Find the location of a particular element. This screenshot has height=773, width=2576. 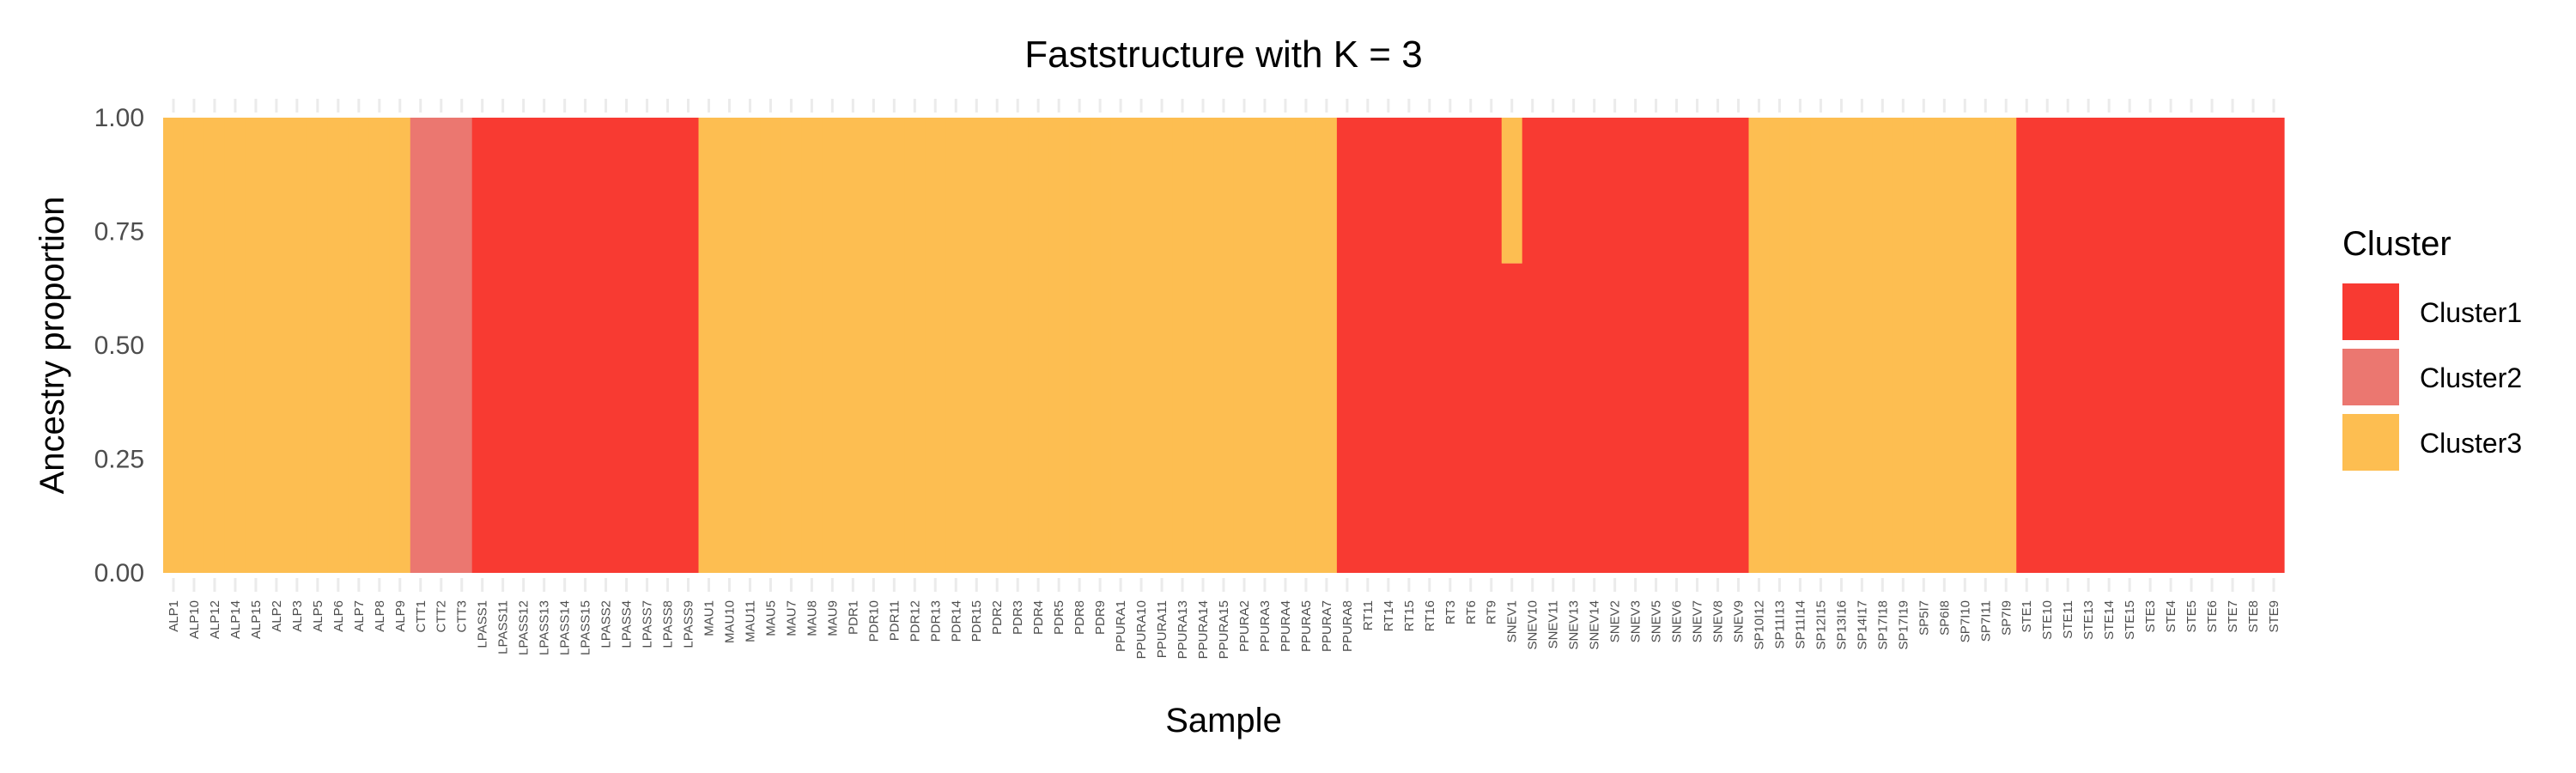

bar-segment-cluster1-ste8 is located at coordinates (2253, 345).